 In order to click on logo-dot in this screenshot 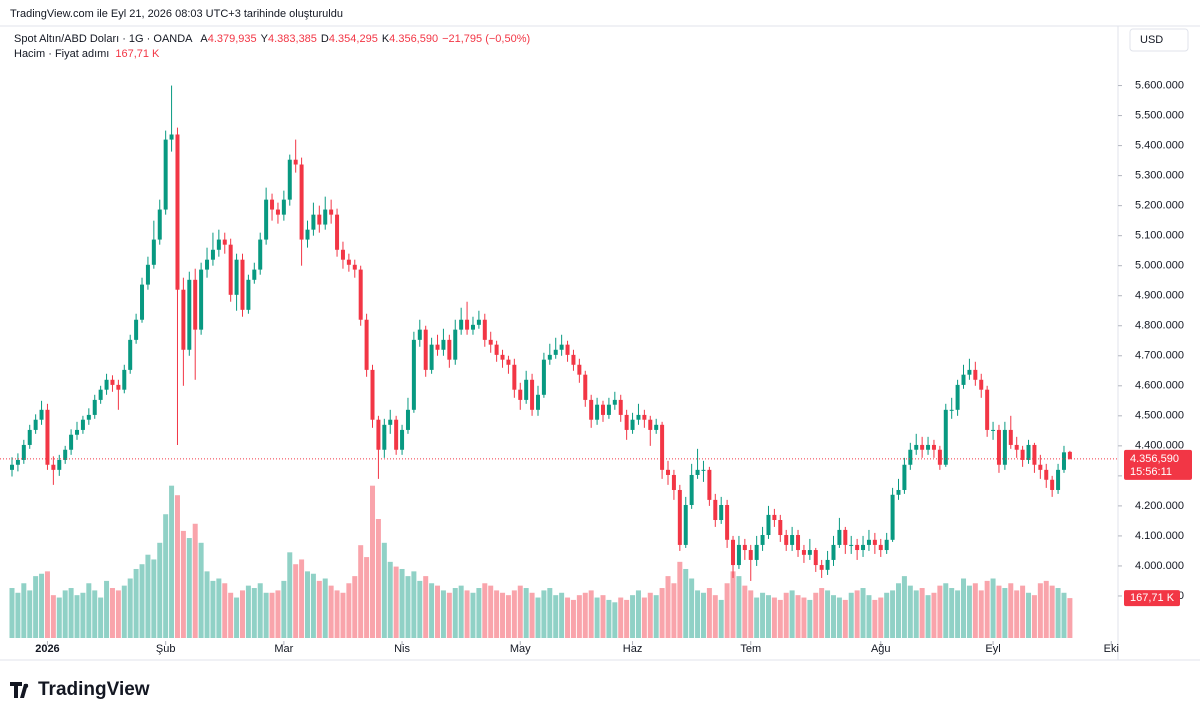, I will do `click(26, 686)`.